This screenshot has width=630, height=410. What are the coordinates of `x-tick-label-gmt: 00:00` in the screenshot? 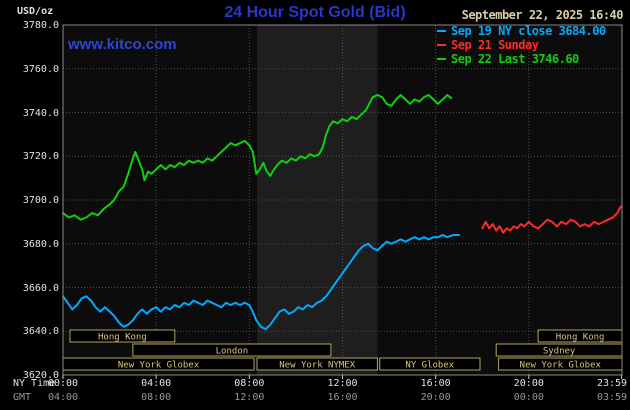 It's located at (528, 397).